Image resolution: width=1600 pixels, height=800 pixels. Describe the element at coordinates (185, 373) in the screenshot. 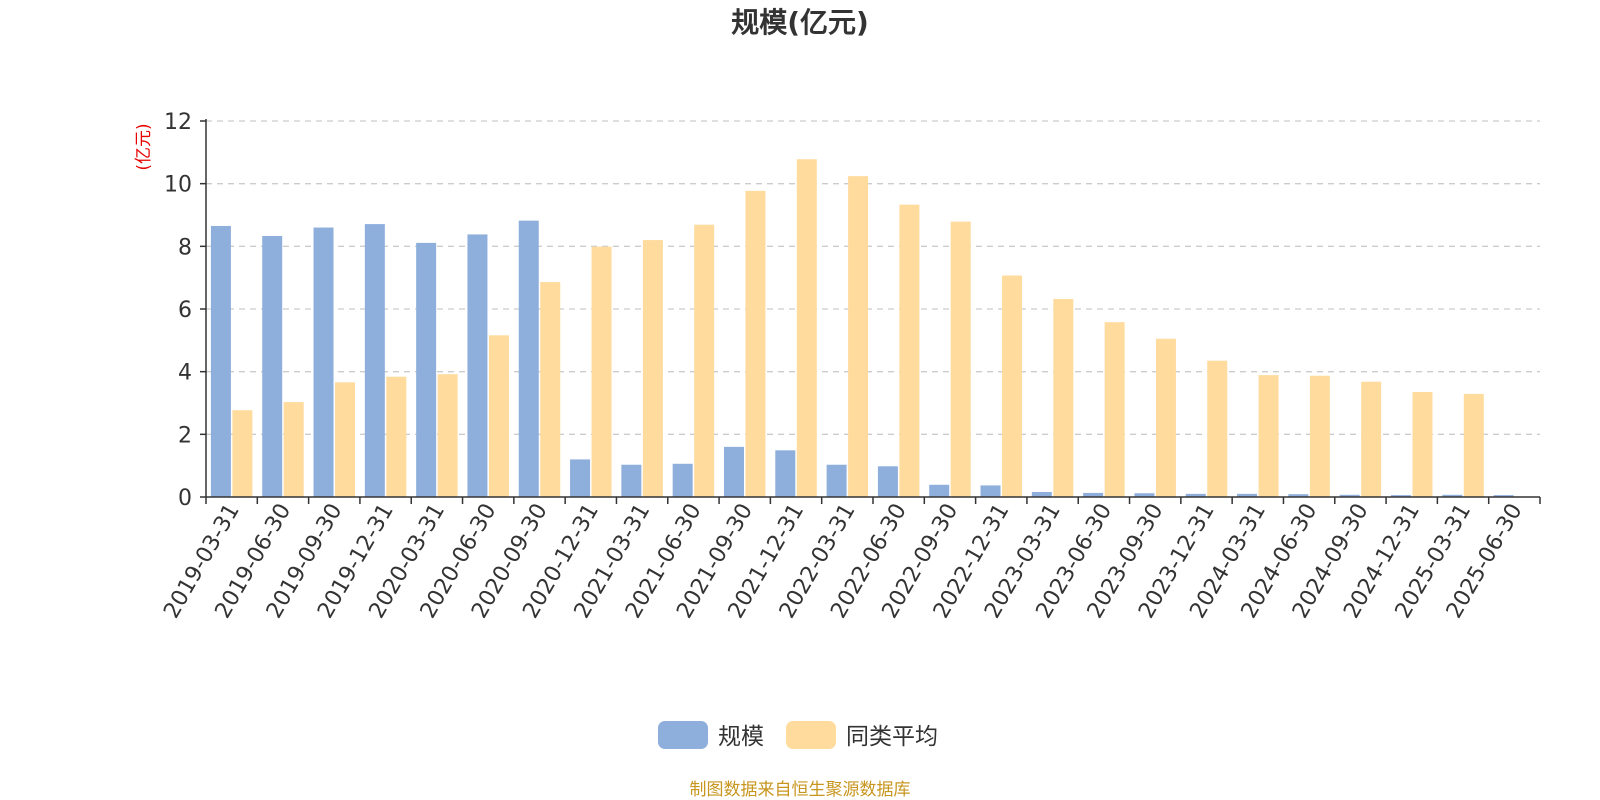

I see `y-tick-label: 4` at that location.